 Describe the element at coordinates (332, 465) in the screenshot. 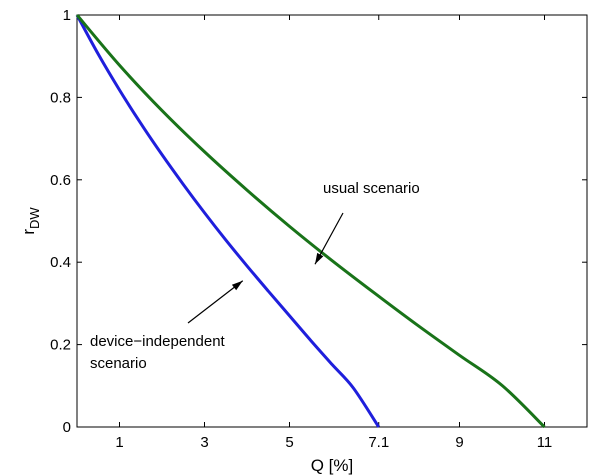

I see `x-axis-label: Q [%]` at that location.